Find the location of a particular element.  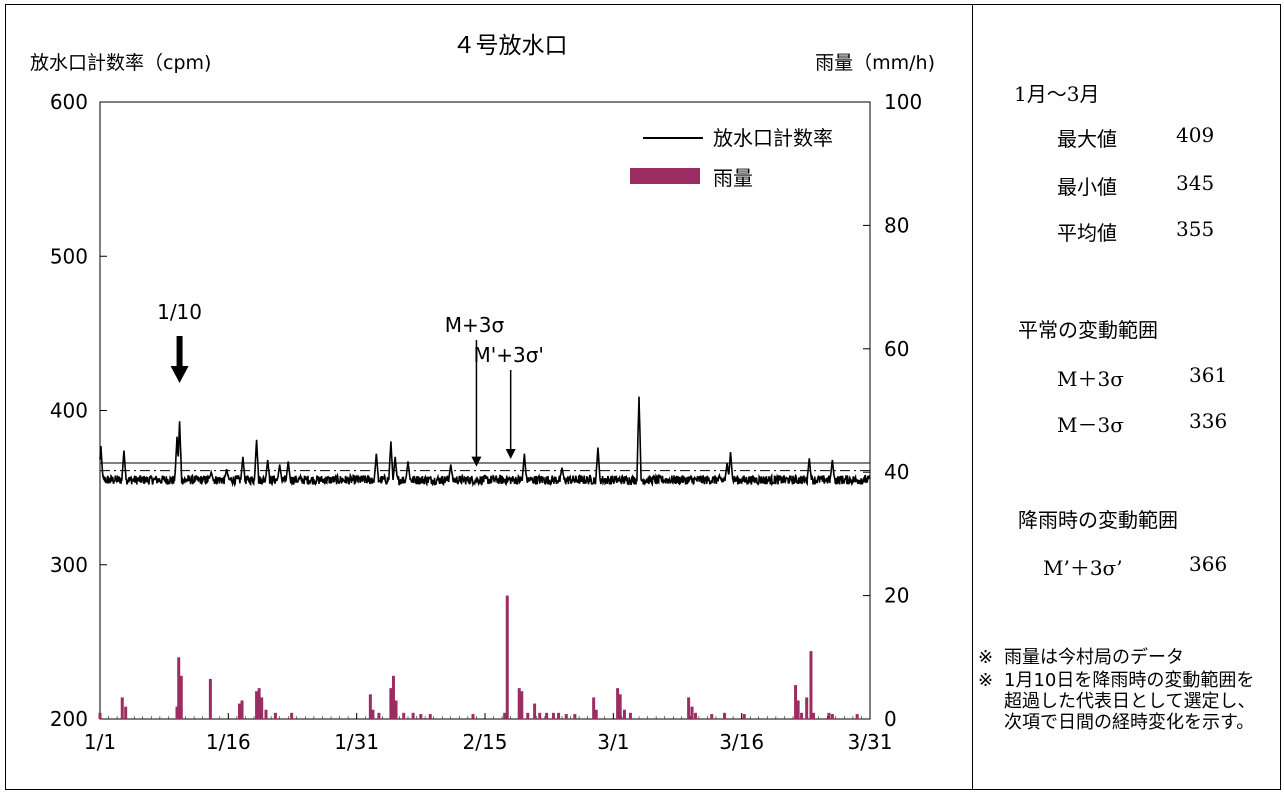

annotation-date-label: 1/10 is located at coordinates (179, 312).